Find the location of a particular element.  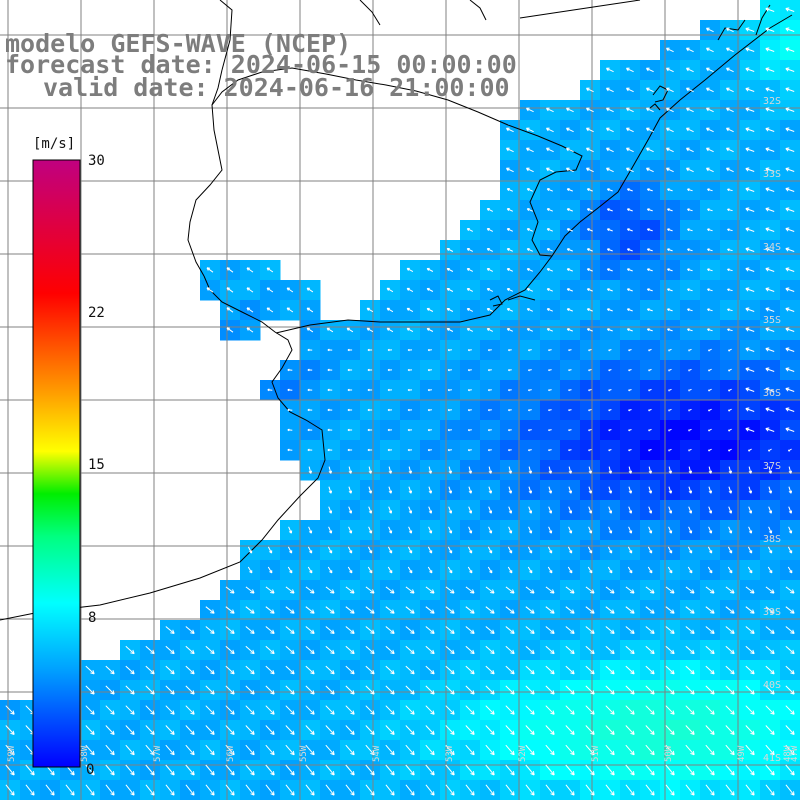

colorbar-scale is located at coordinates (56, 463).